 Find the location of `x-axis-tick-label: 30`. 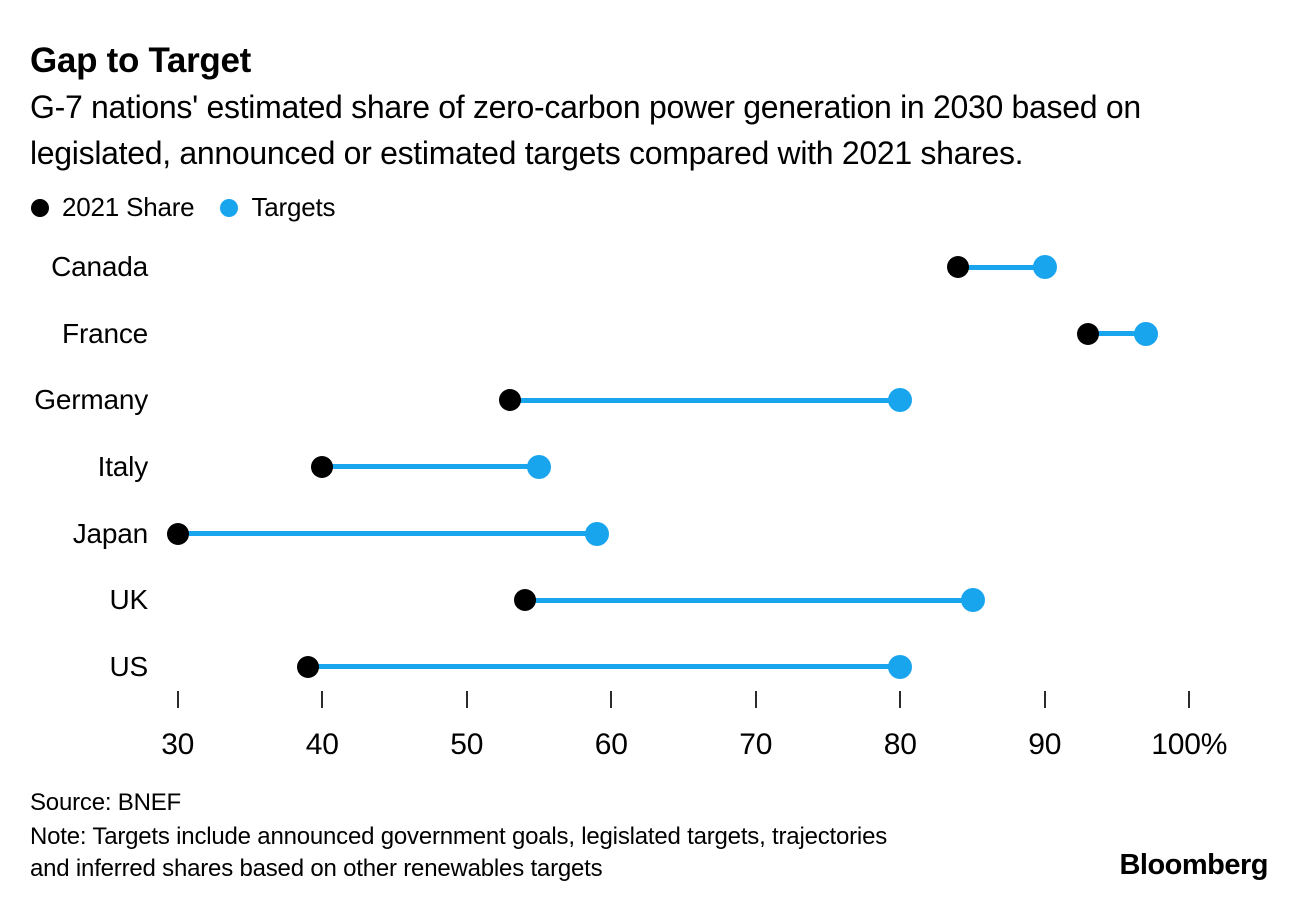

x-axis-tick-label: 30 is located at coordinates (178, 744).